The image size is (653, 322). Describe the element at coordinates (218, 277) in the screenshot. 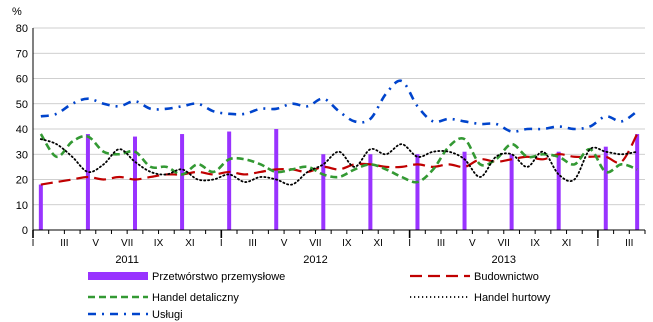

I see `legend-label: Przetwórstwo przemysłowe` at that location.